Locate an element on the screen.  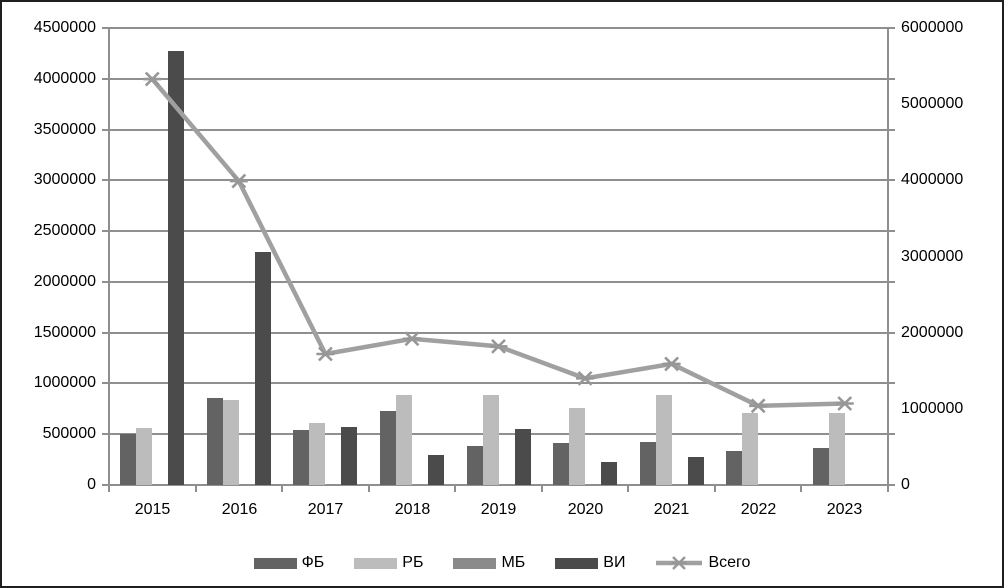
bar-rb-2019 is located at coordinates (491, 440).